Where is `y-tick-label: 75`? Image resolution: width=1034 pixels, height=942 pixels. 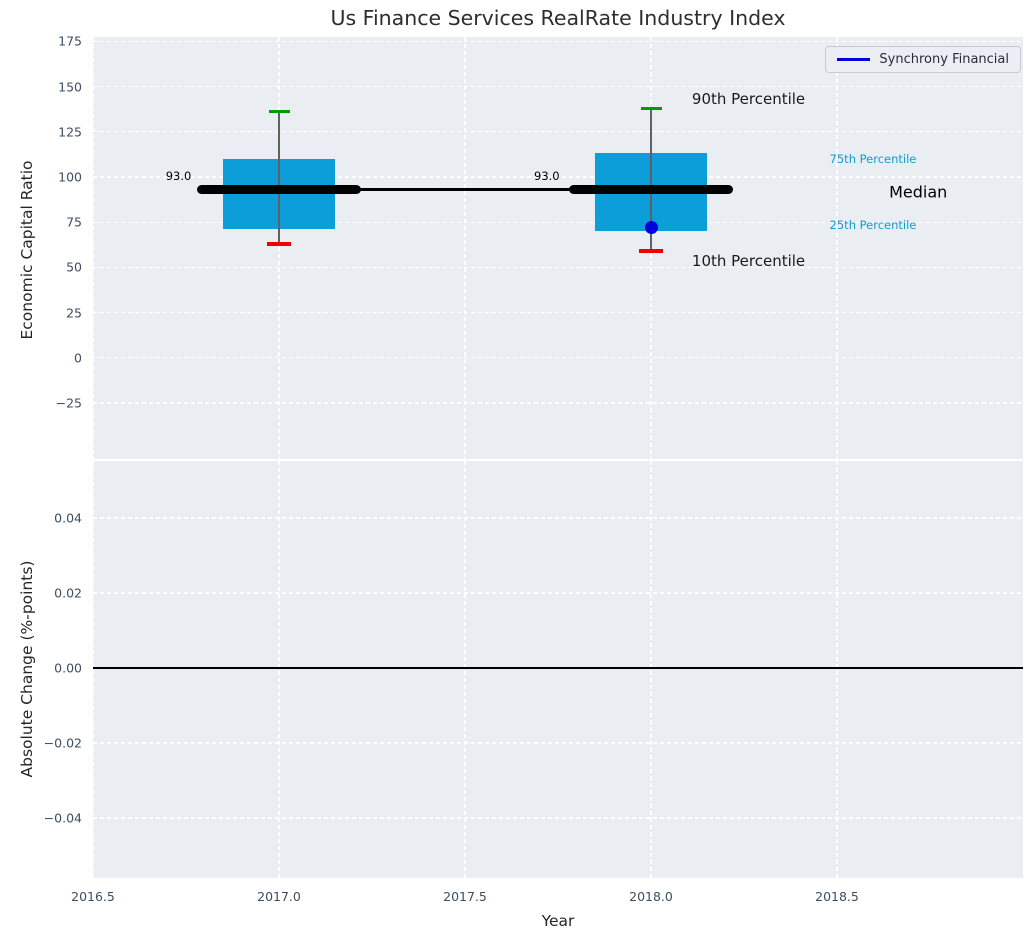 y-tick-label: 75 is located at coordinates (74, 222).